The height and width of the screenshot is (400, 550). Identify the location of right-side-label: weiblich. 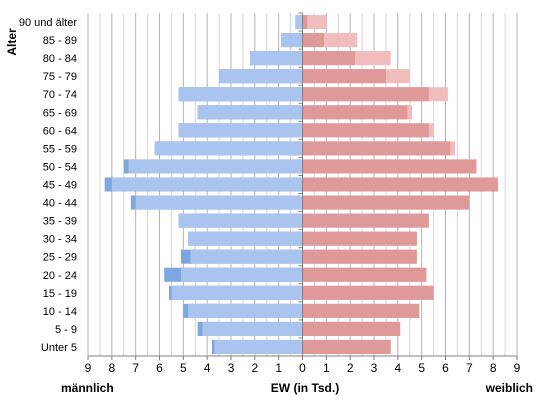
(509, 388).